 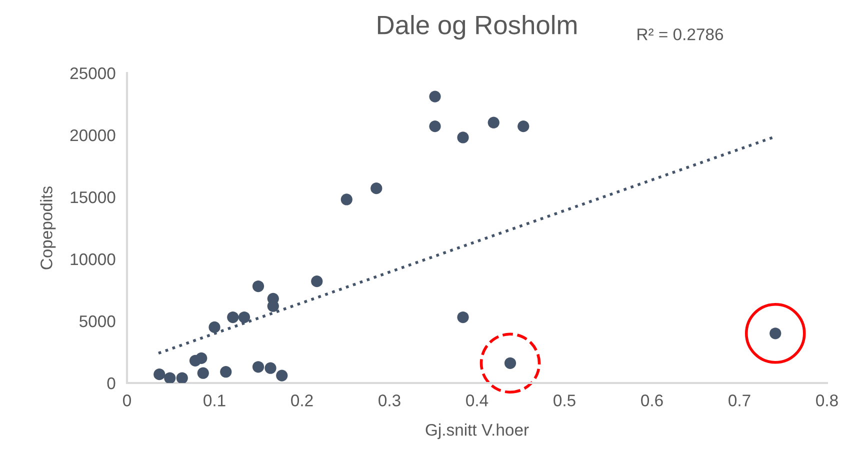 What do you see at coordinates (565, 400) in the screenshot?
I see `x-tick-label: 0.5` at bounding box center [565, 400].